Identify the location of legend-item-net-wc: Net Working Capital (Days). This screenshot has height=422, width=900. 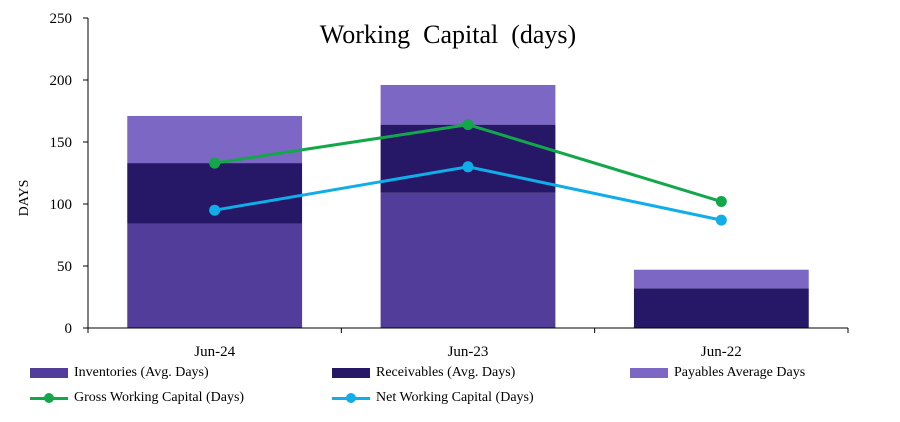
(433, 398).